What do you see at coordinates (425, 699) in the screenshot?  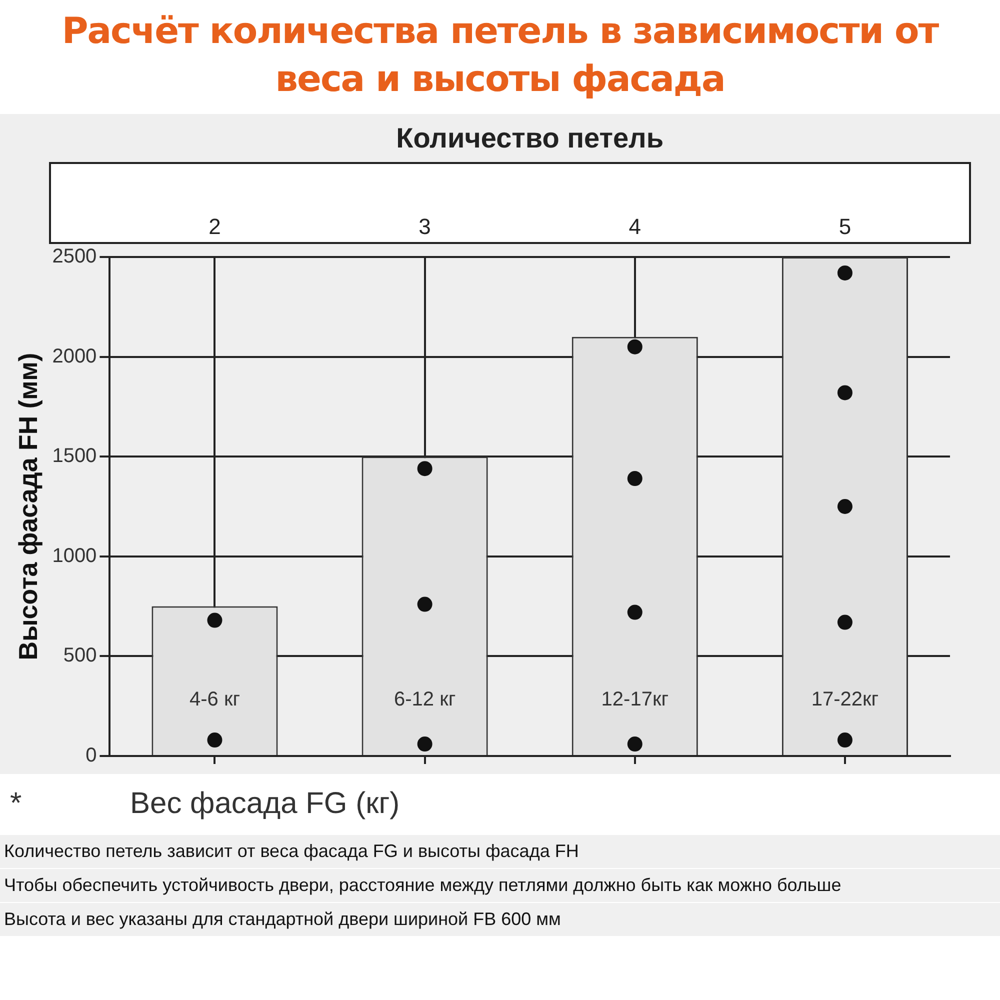 I see `x-tick-label: 6-12 кг` at bounding box center [425, 699].